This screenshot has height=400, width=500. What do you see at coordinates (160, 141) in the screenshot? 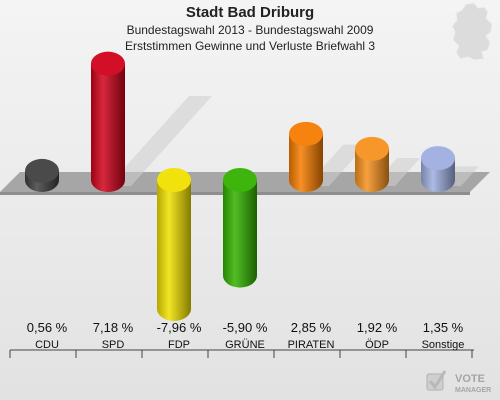
I see `bar-shadow` at bounding box center [160, 141].